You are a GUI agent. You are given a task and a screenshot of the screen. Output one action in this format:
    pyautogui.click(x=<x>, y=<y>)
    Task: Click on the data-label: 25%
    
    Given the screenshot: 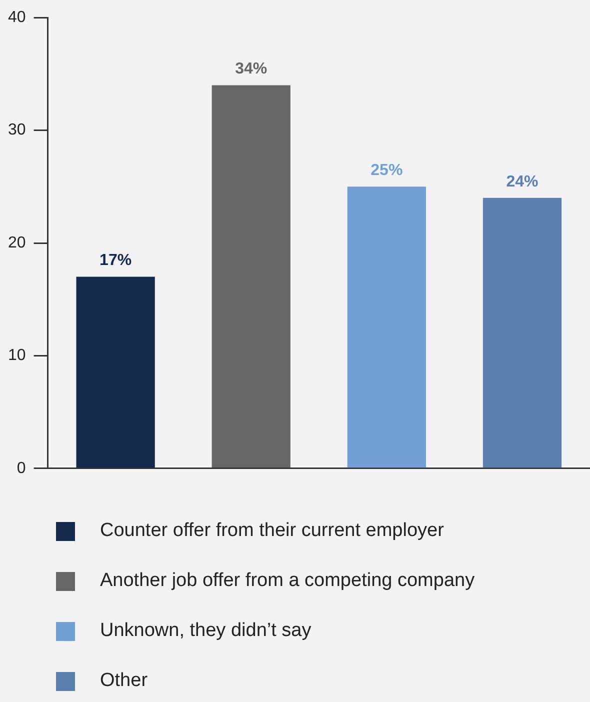 What is the action you would take?
    pyautogui.click(x=386, y=171)
    